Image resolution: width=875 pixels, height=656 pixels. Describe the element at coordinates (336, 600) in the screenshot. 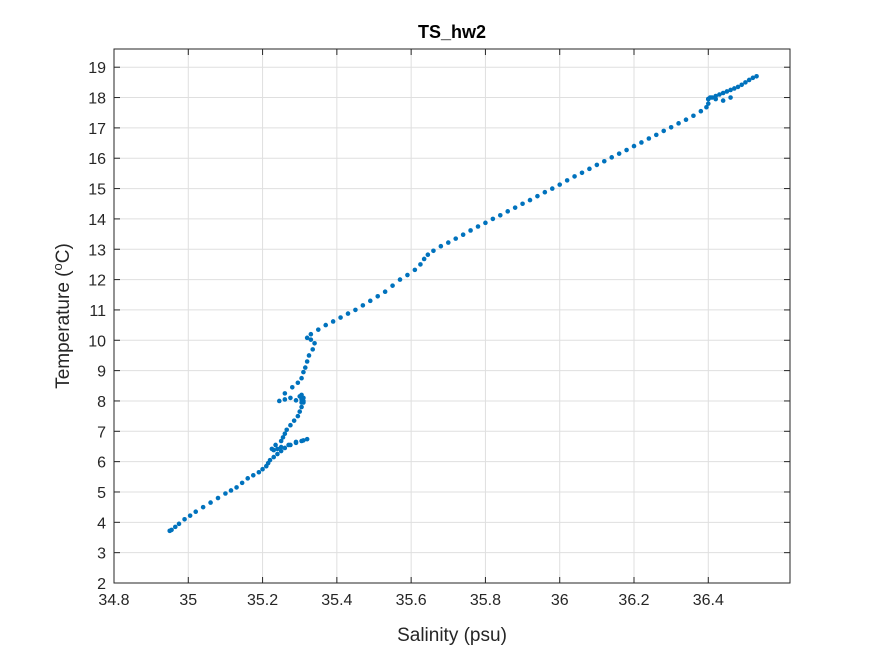

I see `x-tick-label: 35.4` at that location.